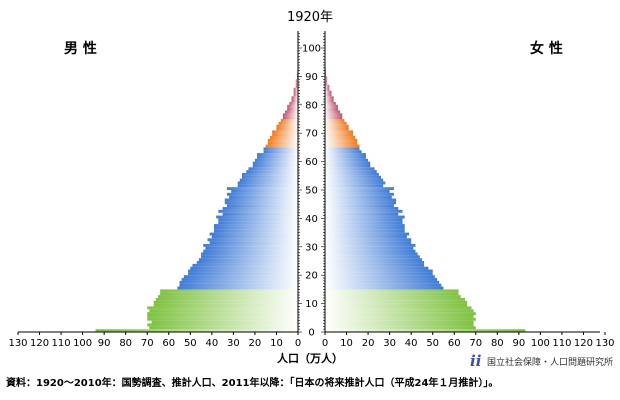 The width and height of the screenshot is (620, 400). Describe the element at coordinates (298, 343) in the screenshot. I see `x-tick-male-0: 0` at that location.